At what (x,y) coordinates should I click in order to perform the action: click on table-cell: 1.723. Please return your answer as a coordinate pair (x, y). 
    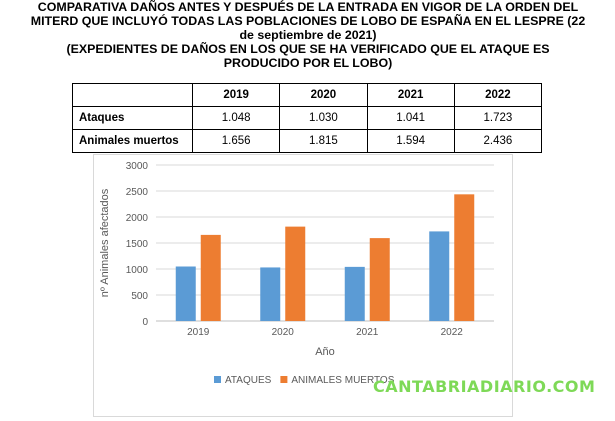
    Looking at the image, I should click on (498, 118).